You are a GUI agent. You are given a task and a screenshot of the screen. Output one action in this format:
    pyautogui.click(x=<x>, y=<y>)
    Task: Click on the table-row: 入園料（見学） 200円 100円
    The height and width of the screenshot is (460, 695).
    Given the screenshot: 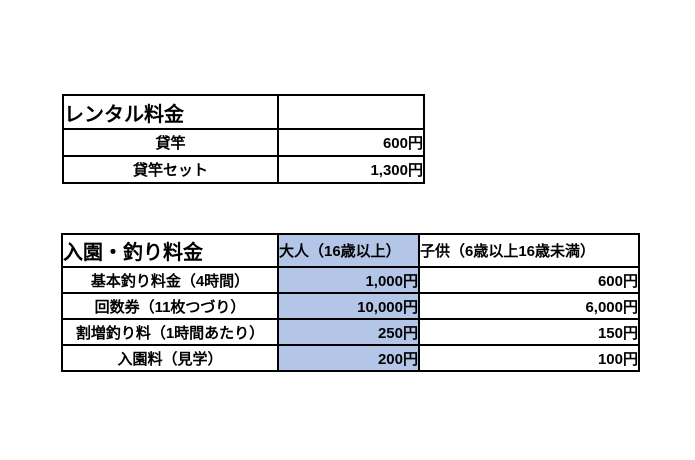 What is the action you would take?
    pyautogui.click(x=350, y=358)
    